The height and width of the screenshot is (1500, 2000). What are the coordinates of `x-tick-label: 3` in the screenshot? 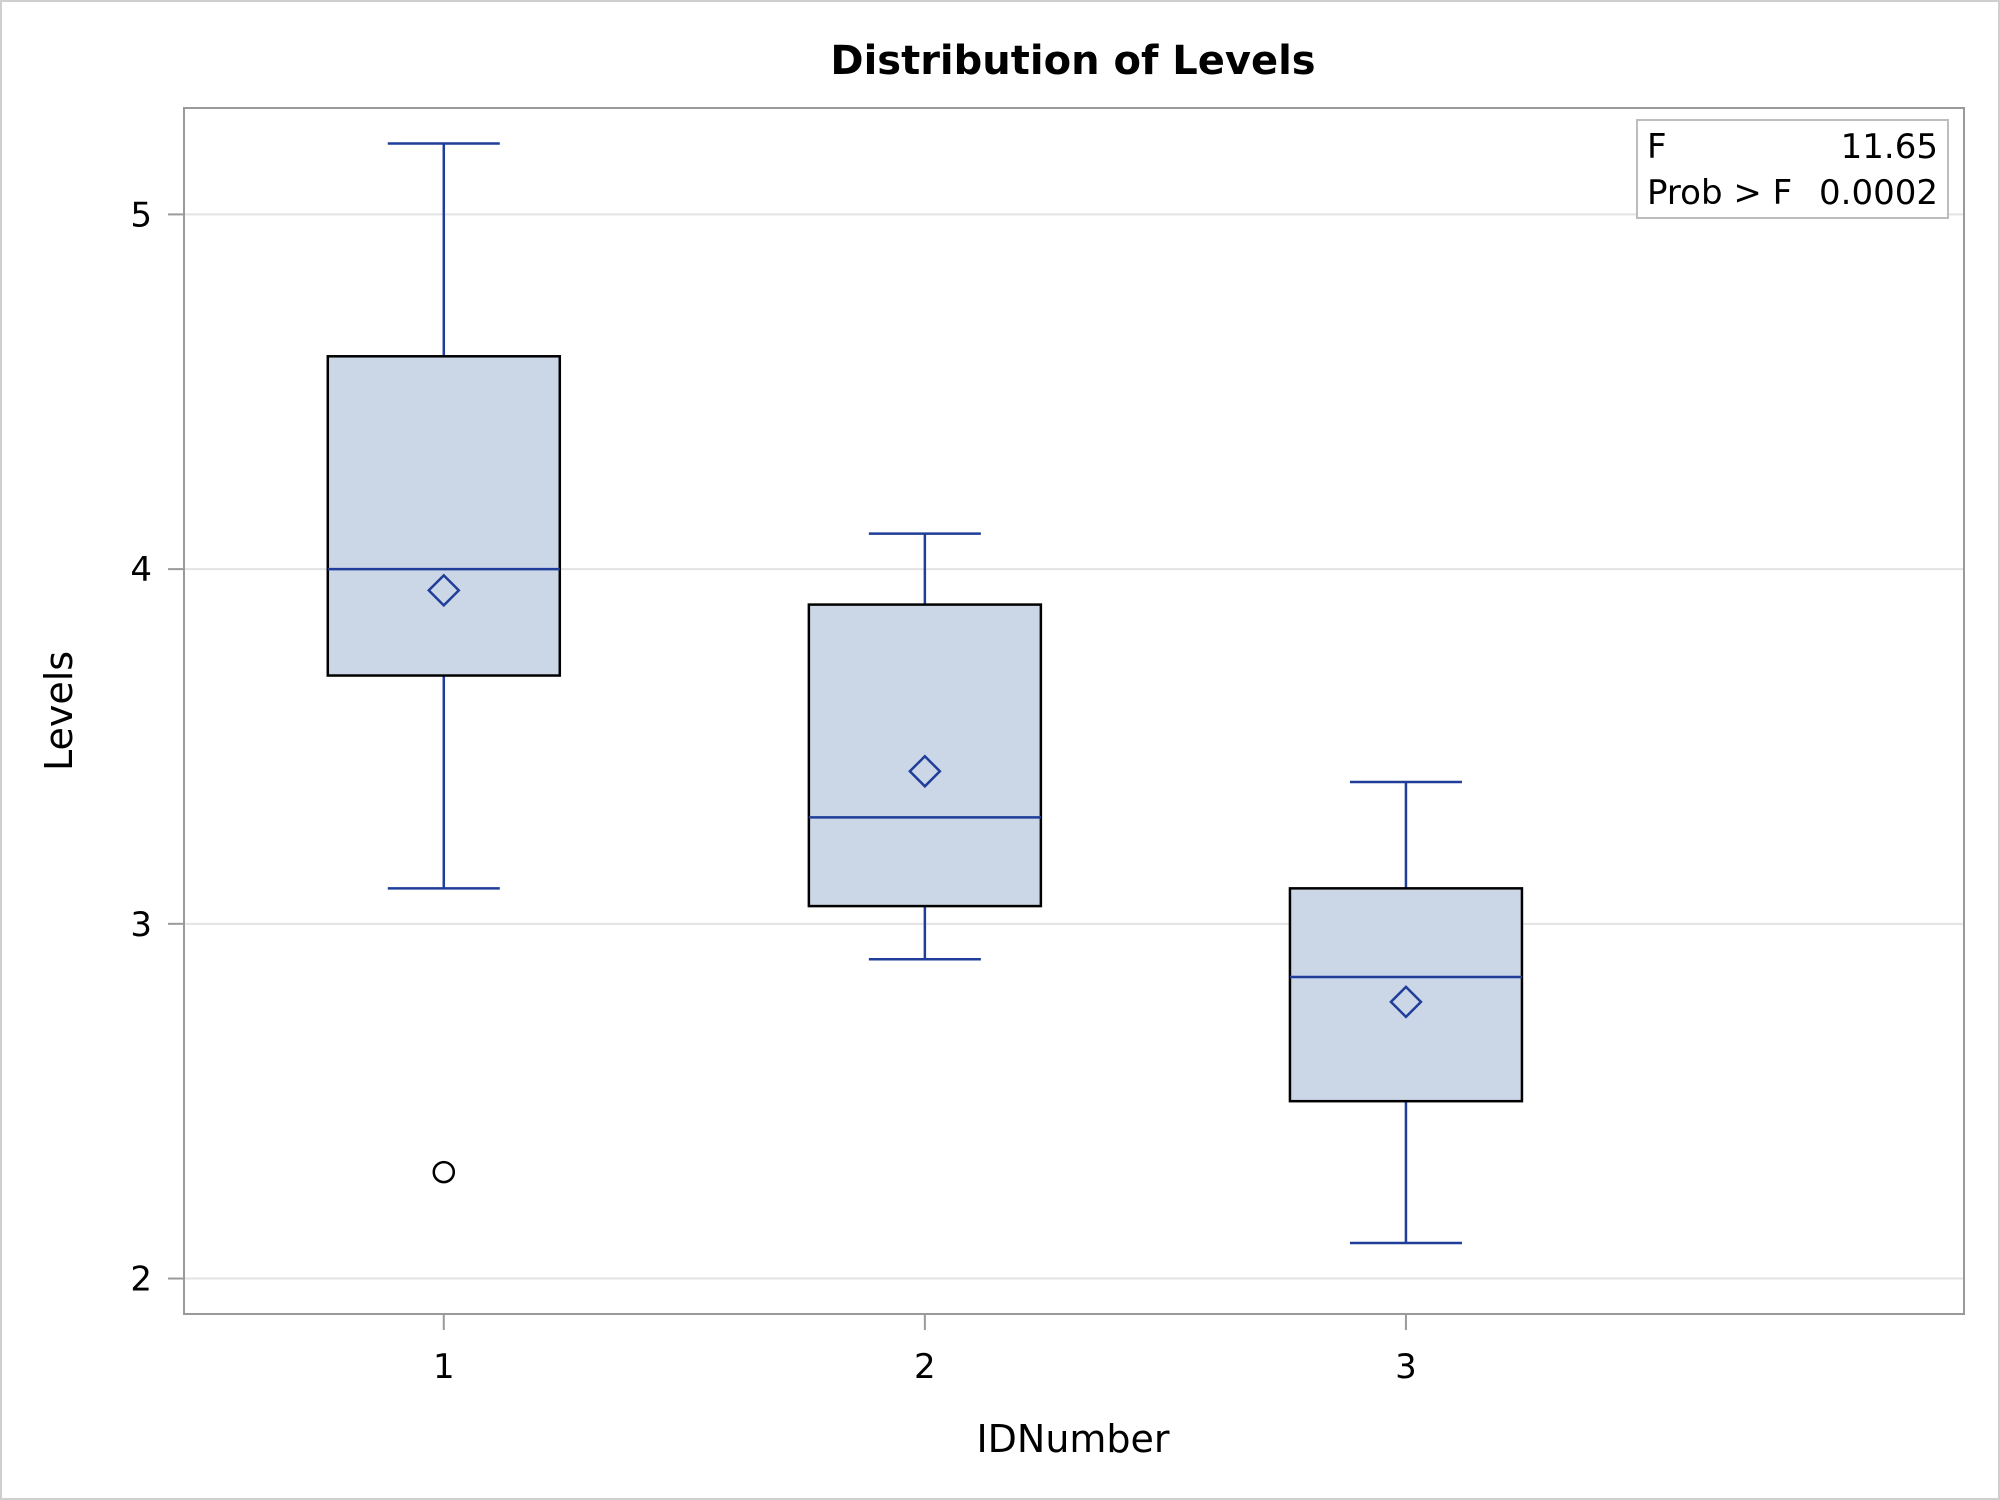 It's located at (1406, 1367).